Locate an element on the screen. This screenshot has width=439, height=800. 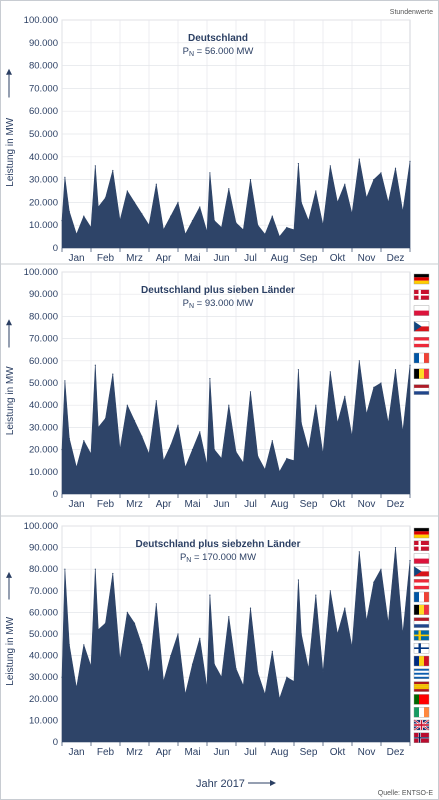
y-tick-label: 80.000 is located at coordinates (43, 316).